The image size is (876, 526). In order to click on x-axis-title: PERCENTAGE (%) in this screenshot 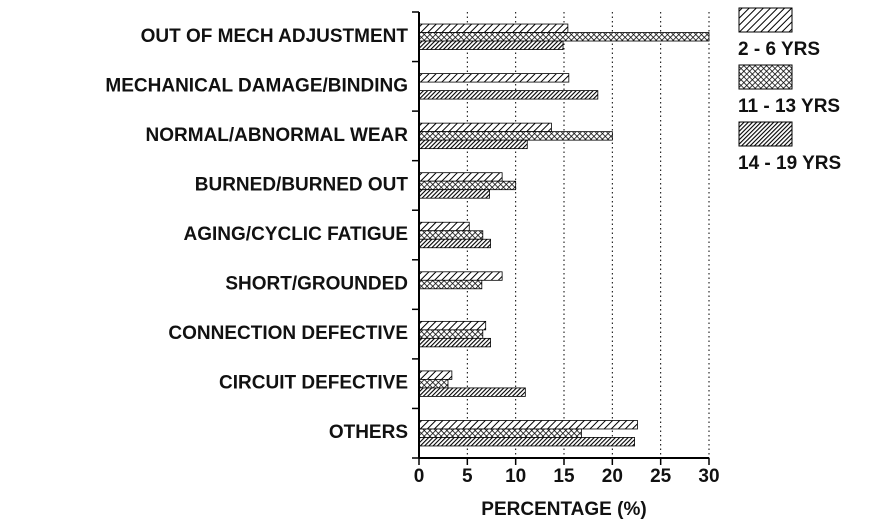, I will do `click(563, 509)`.